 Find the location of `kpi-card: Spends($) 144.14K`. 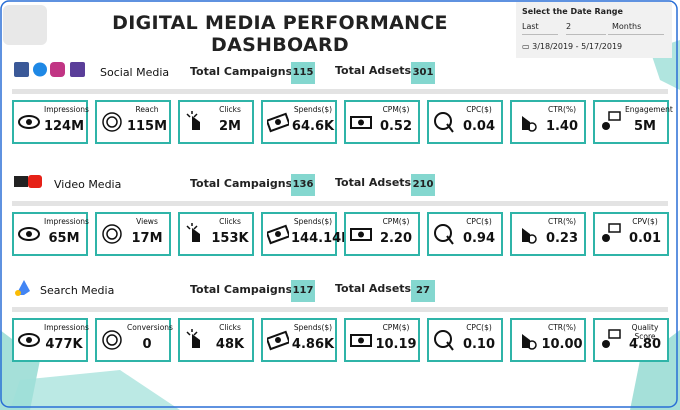

kpi-card: Spends($) 144.14K is located at coordinates (306, 234).